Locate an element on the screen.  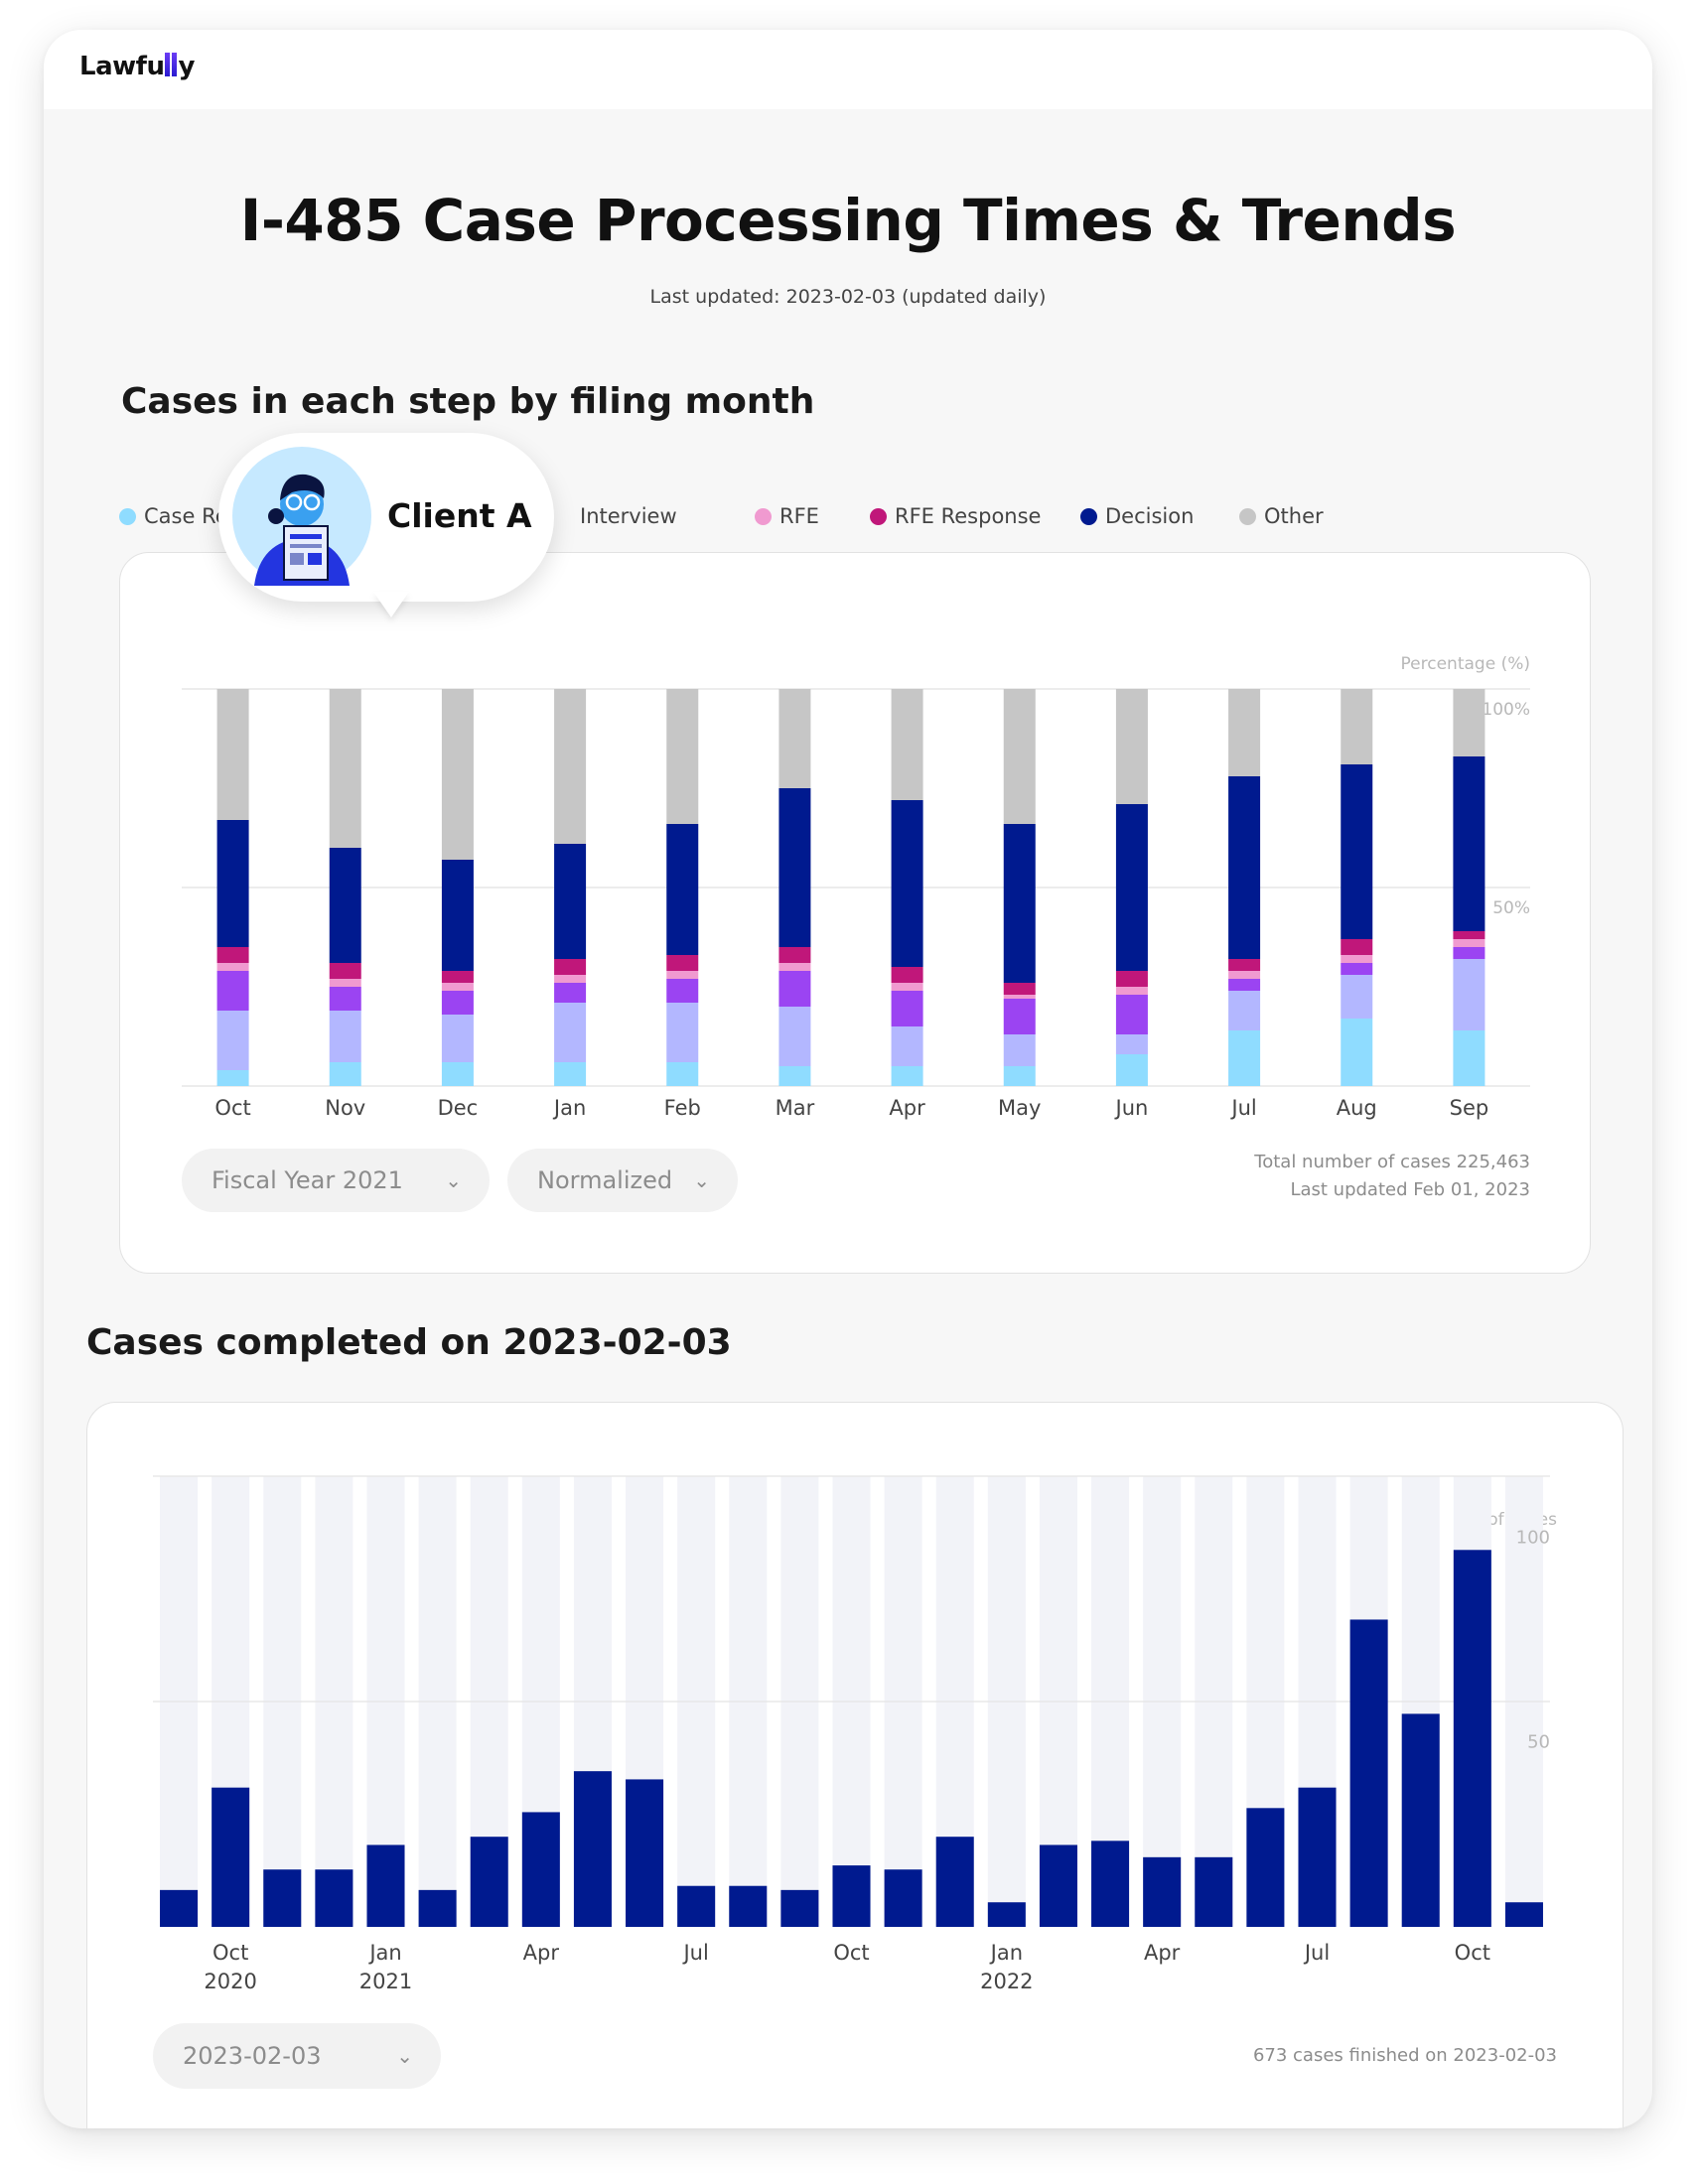
x-tick-label: Sep is located at coordinates (1469, 1108).